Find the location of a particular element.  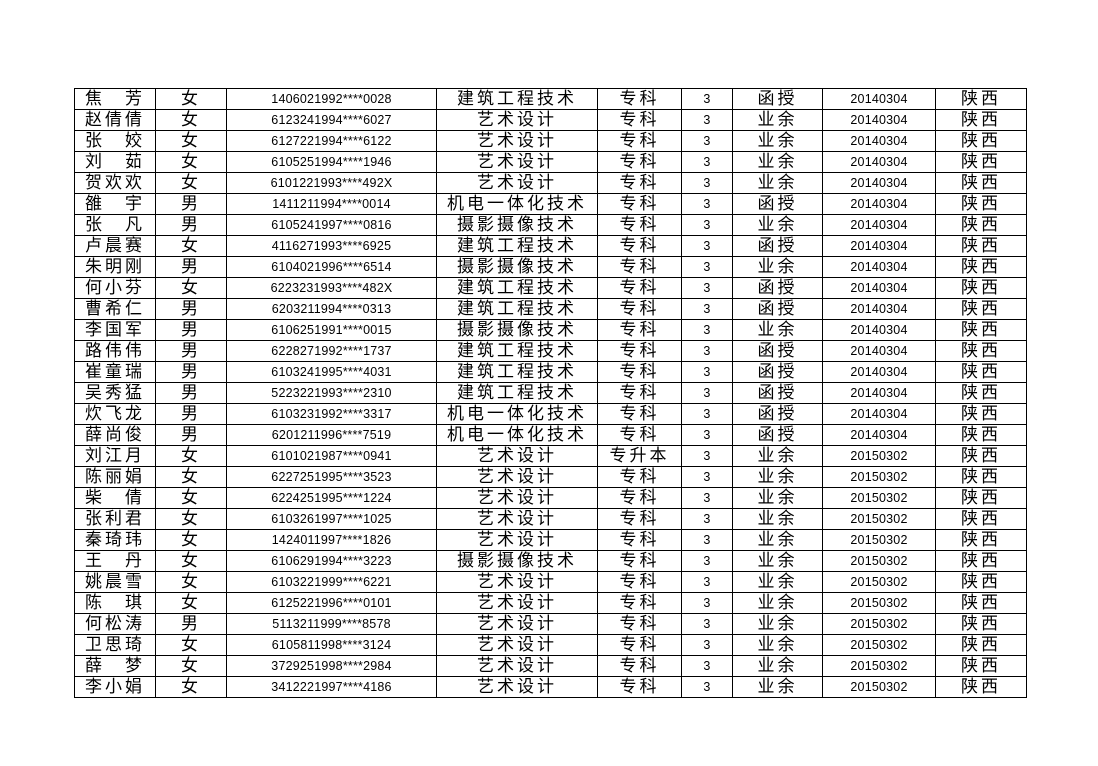

cell-id-number: 4116271993****6925 is located at coordinates (331, 246).